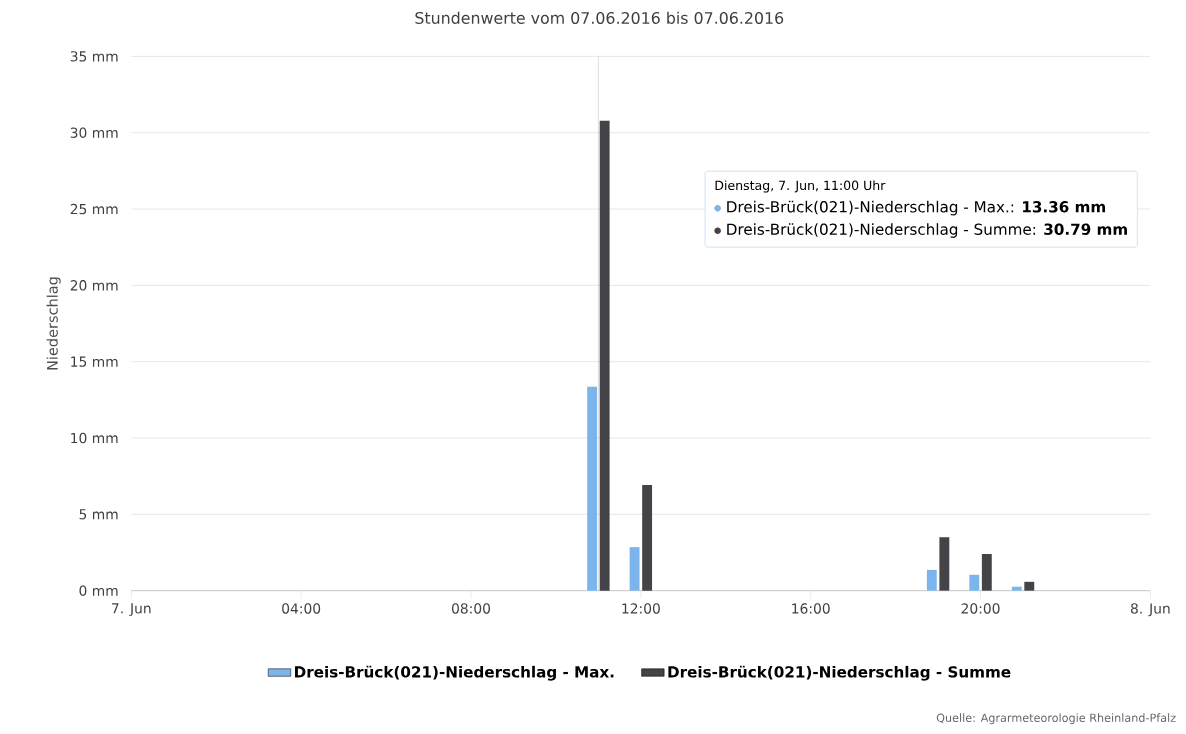  Describe the element at coordinates (94, 209) in the screenshot. I see `y-tick-label: 25 mm` at that location.